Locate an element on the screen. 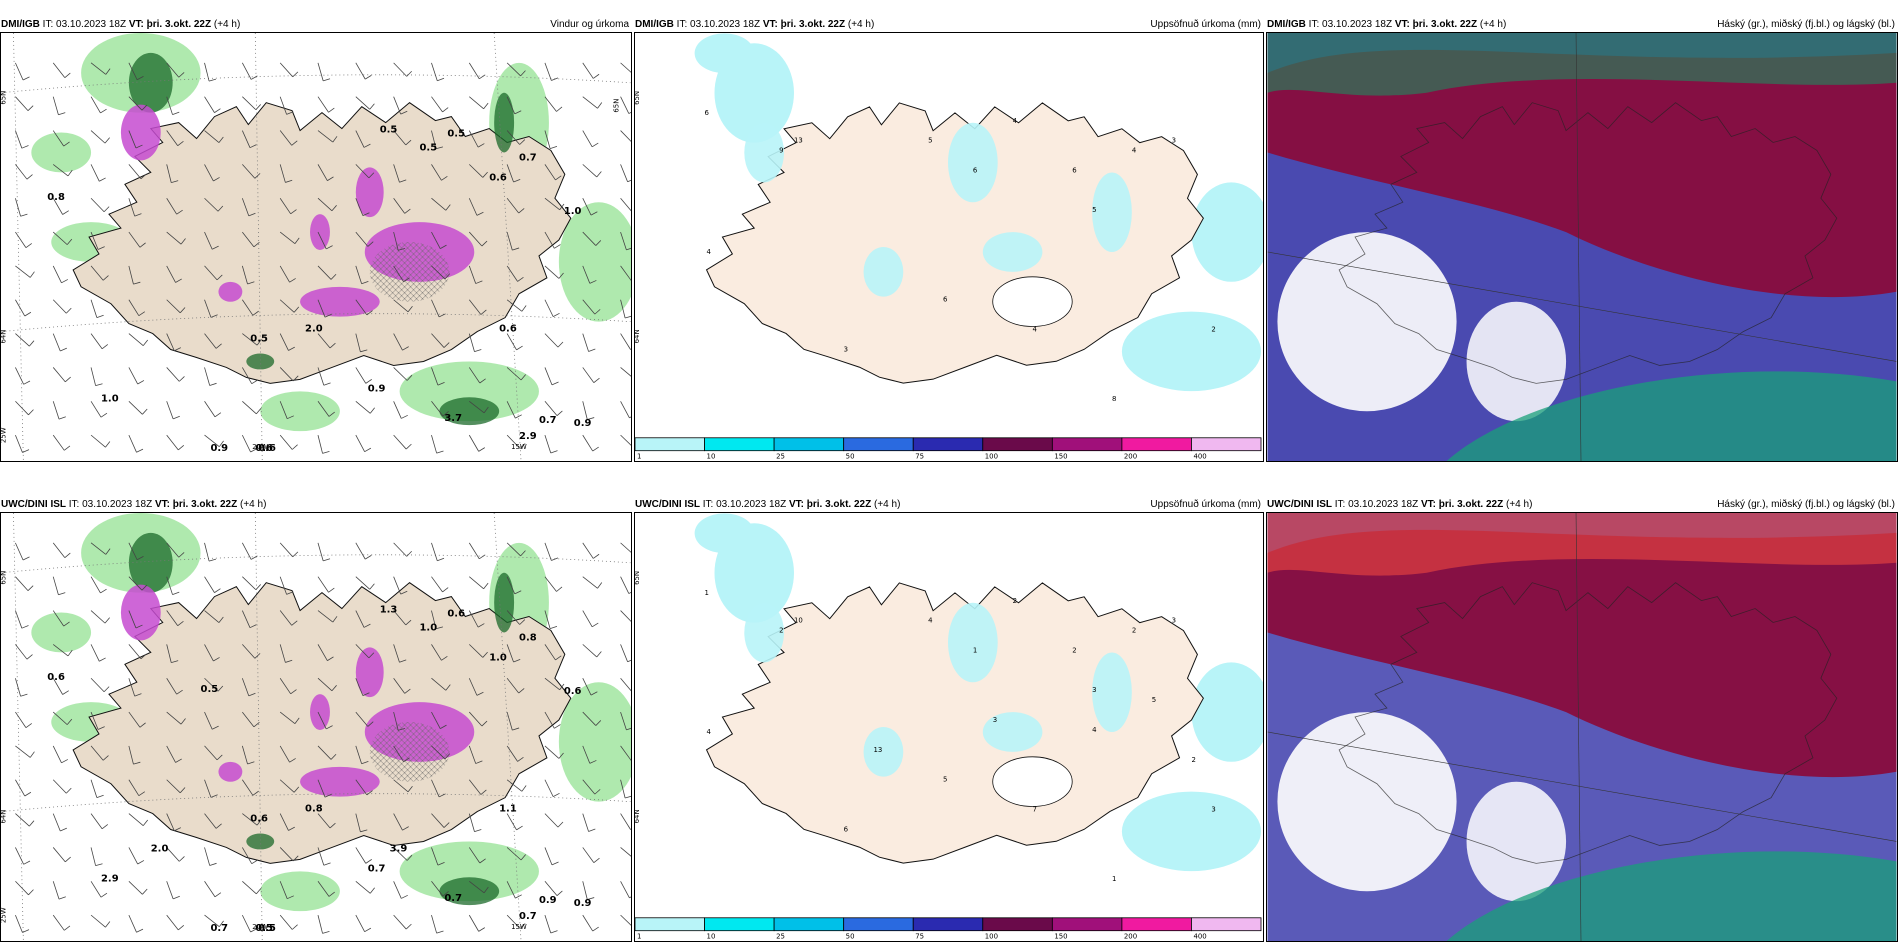 Image resolution: width=1900 pixels, height=950 pixels. lead-time: (+4 h) is located at coordinates (887, 504).